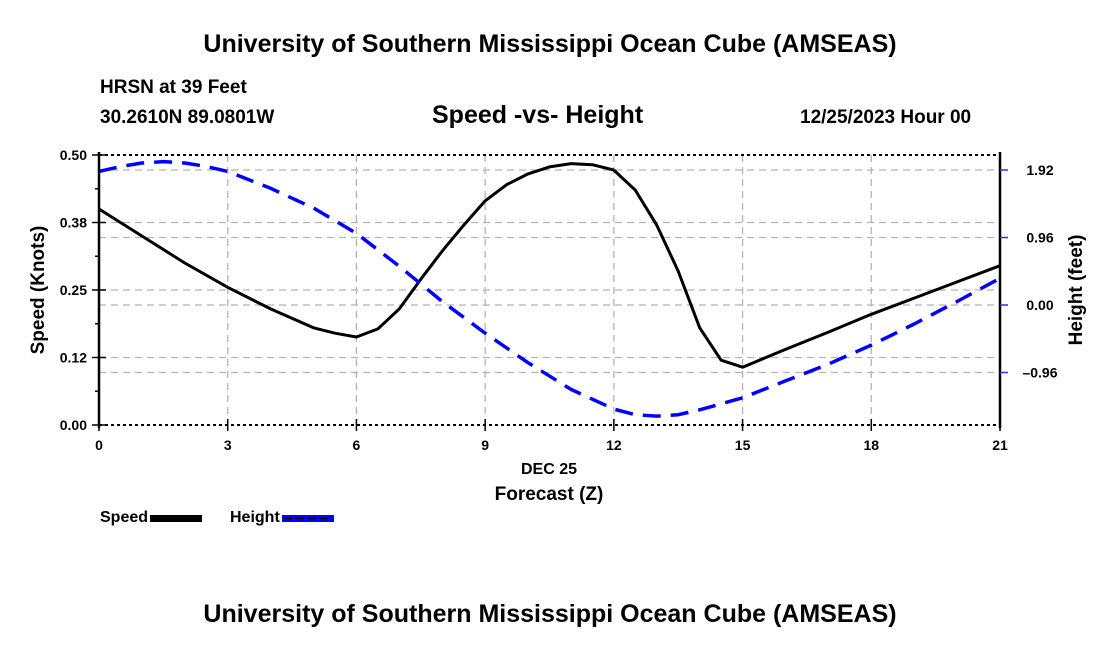  What do you see at coordinates (549, 494) in the screenshot?
I see `x-axis-label: Forecast (Z)` at bounding box center [549, 494].